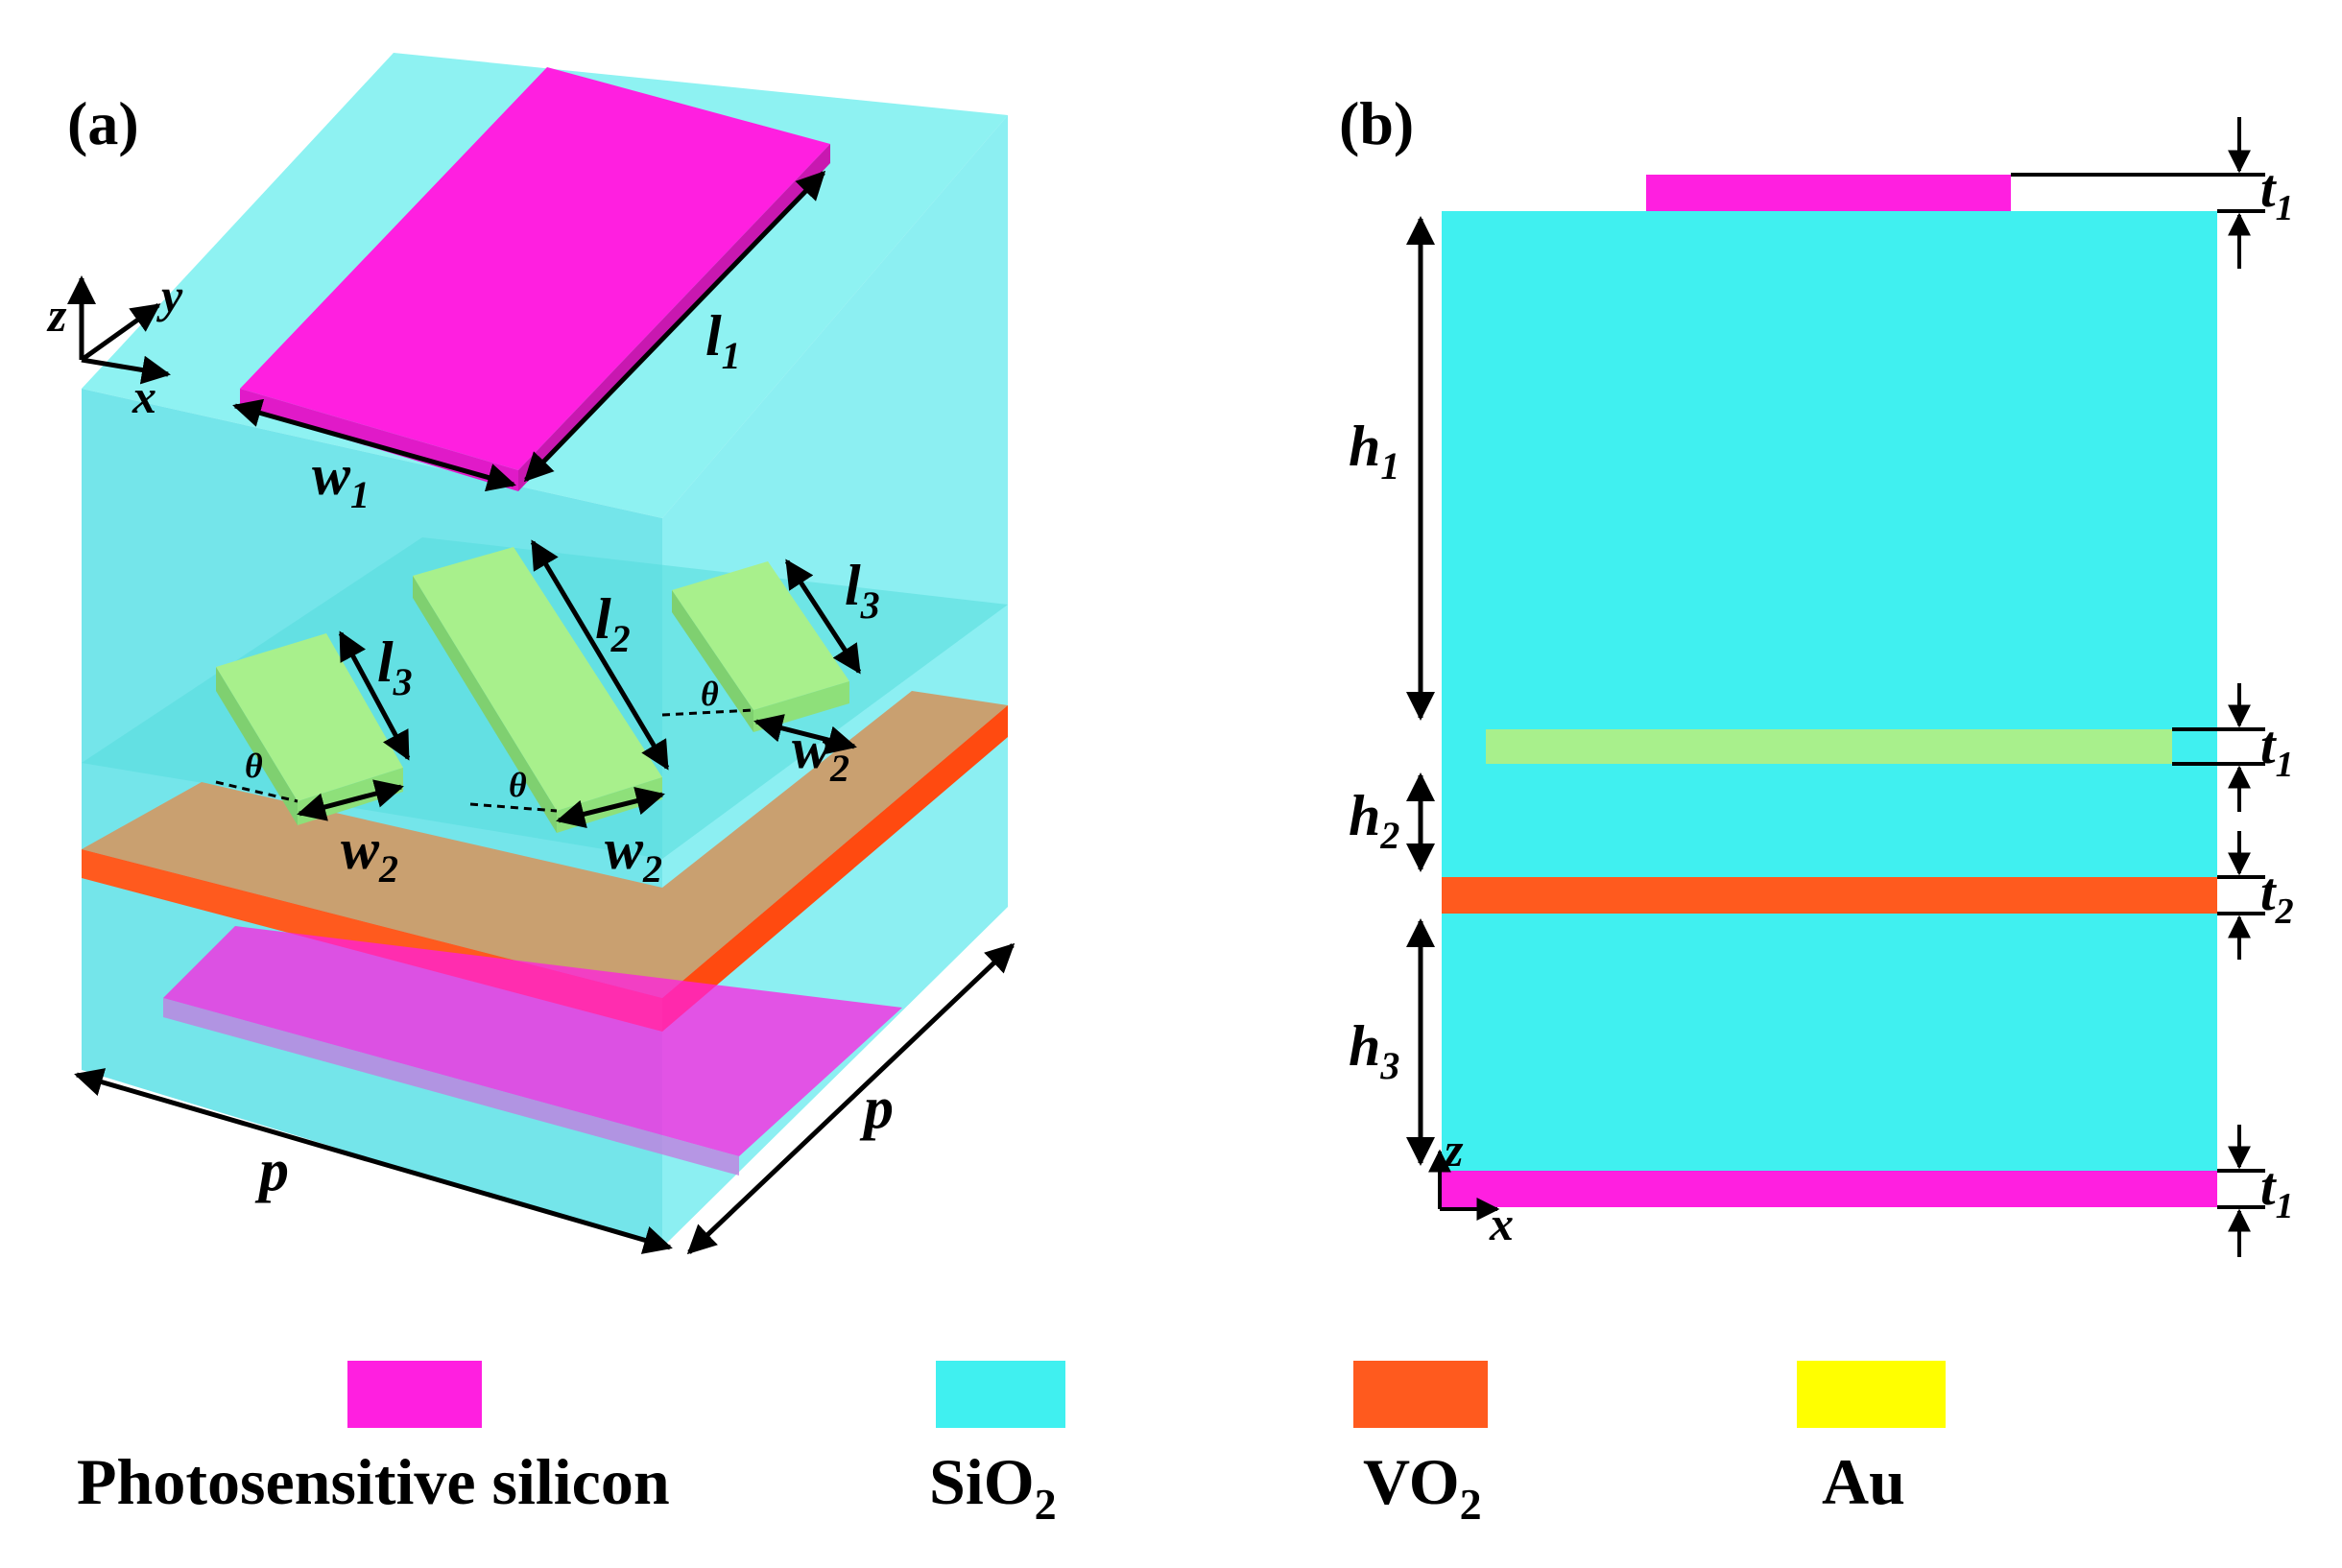 The width and height of the screenshot is (2342, 1568). What do you see at coordinates (1376, 123) in the screenshot?
I see `panel-b-label: (b)` at bounding box center [1376, 123].